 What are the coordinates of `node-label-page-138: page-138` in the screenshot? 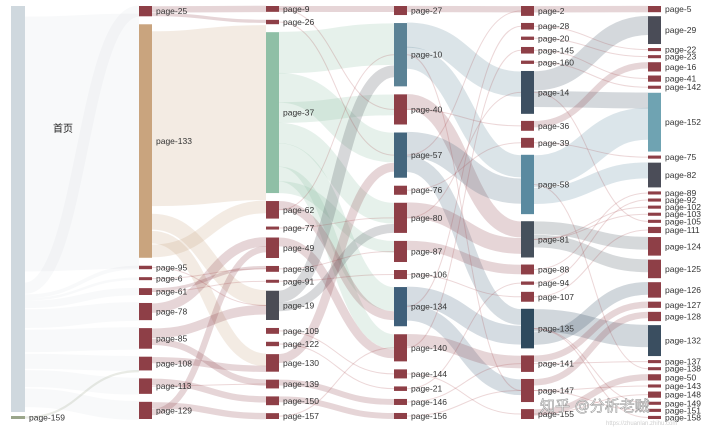 It's located at (683, 369).